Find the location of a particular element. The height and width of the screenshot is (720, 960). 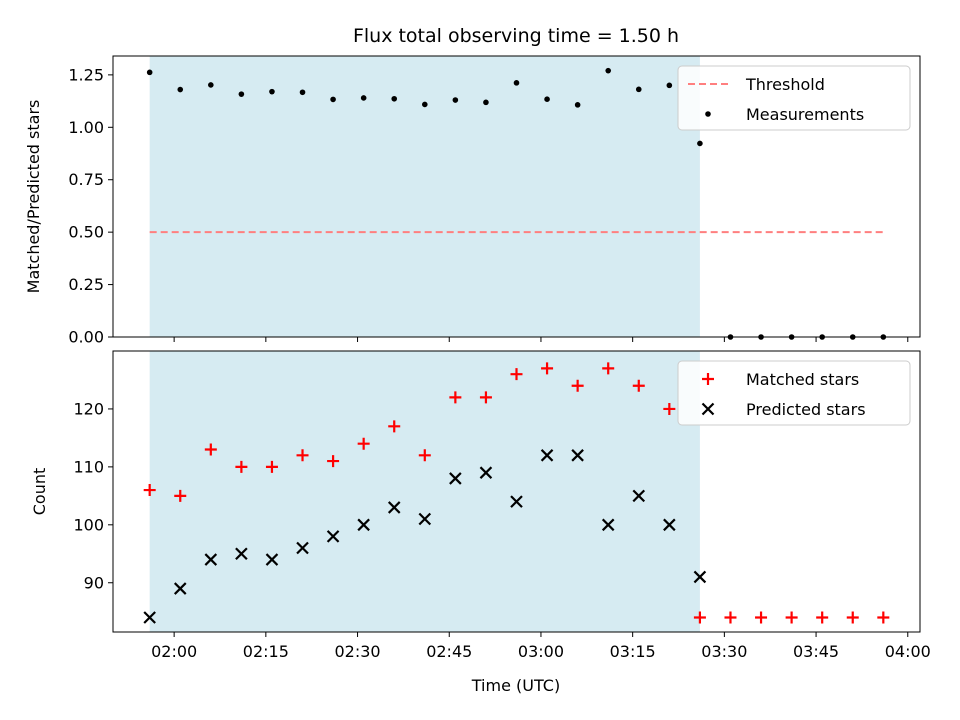

legend-predicted-stars-swatch is located at coordinates (708, 409).